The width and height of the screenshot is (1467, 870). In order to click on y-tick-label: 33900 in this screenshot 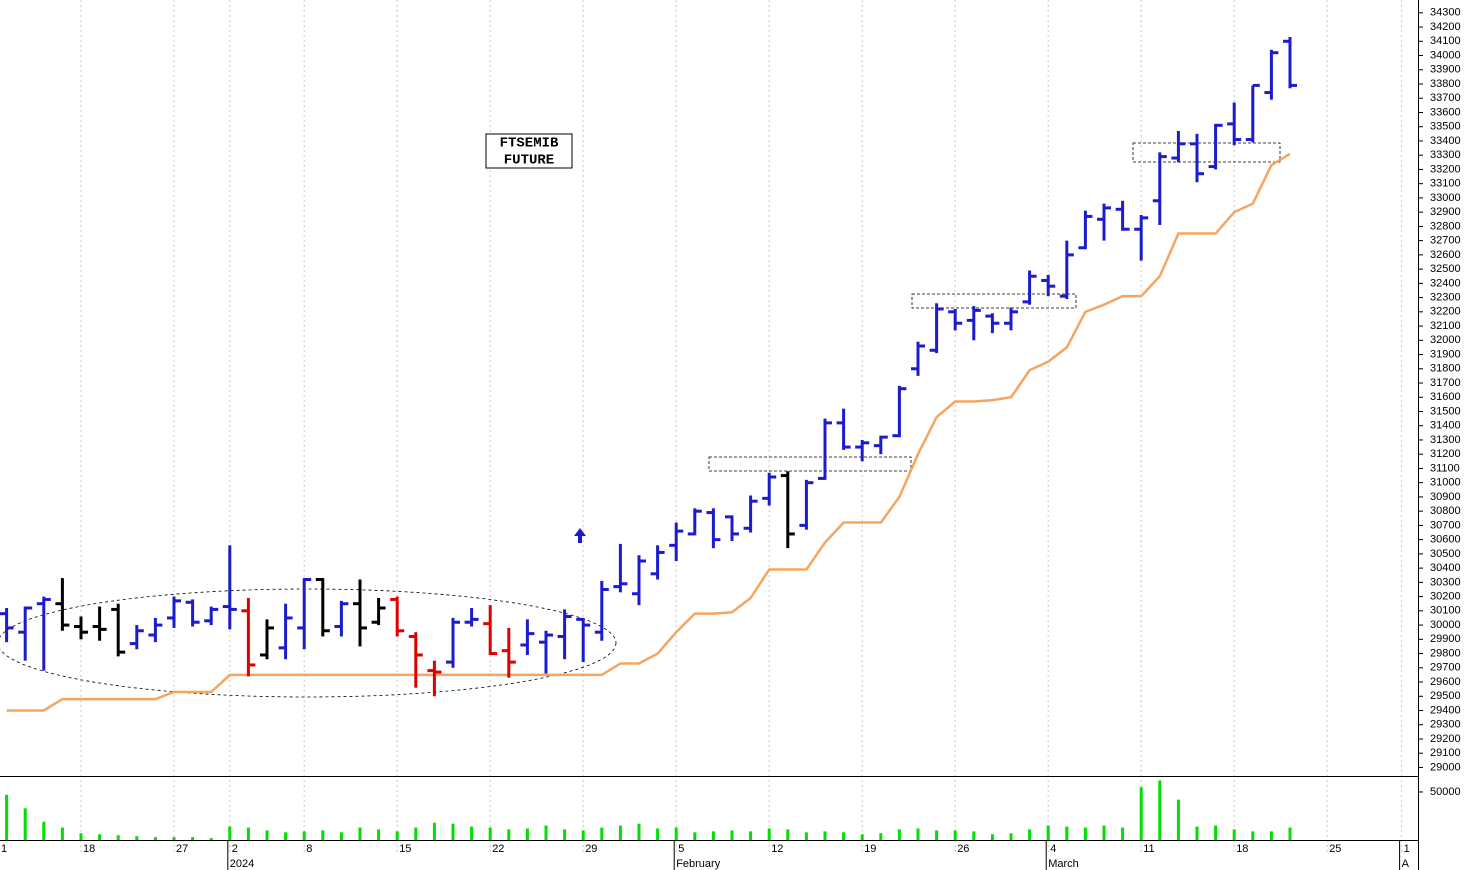, I will do `click(1445, 70)`.